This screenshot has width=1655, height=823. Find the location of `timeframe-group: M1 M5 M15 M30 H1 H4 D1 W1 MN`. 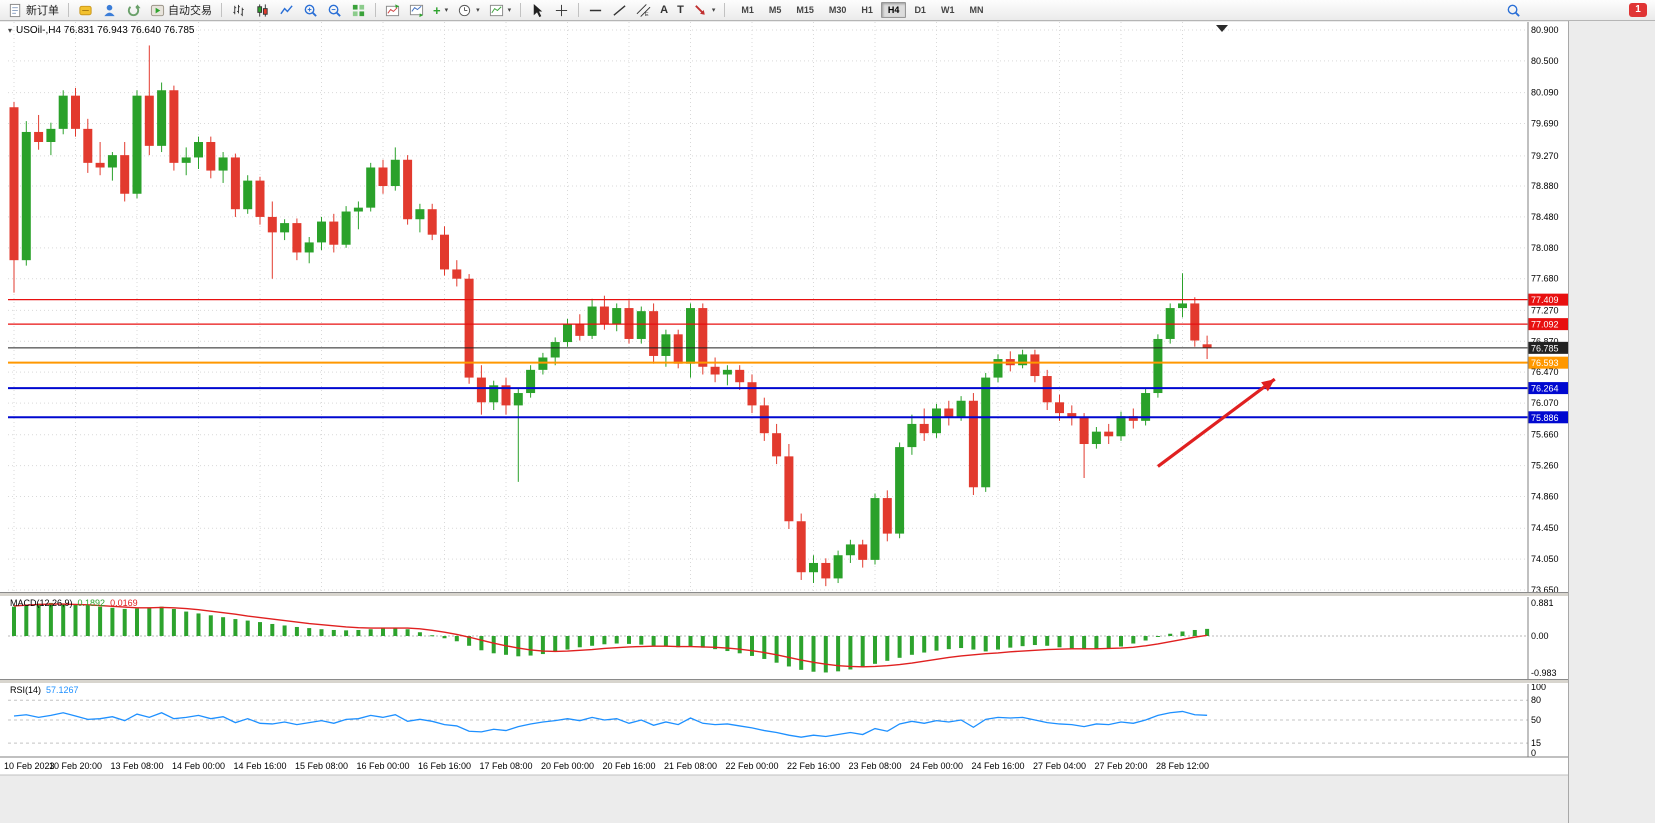

timeframe-group: M1 M5 M15 M30 H1 H4 D1 W1 MN is located at coordinates (862, 10).